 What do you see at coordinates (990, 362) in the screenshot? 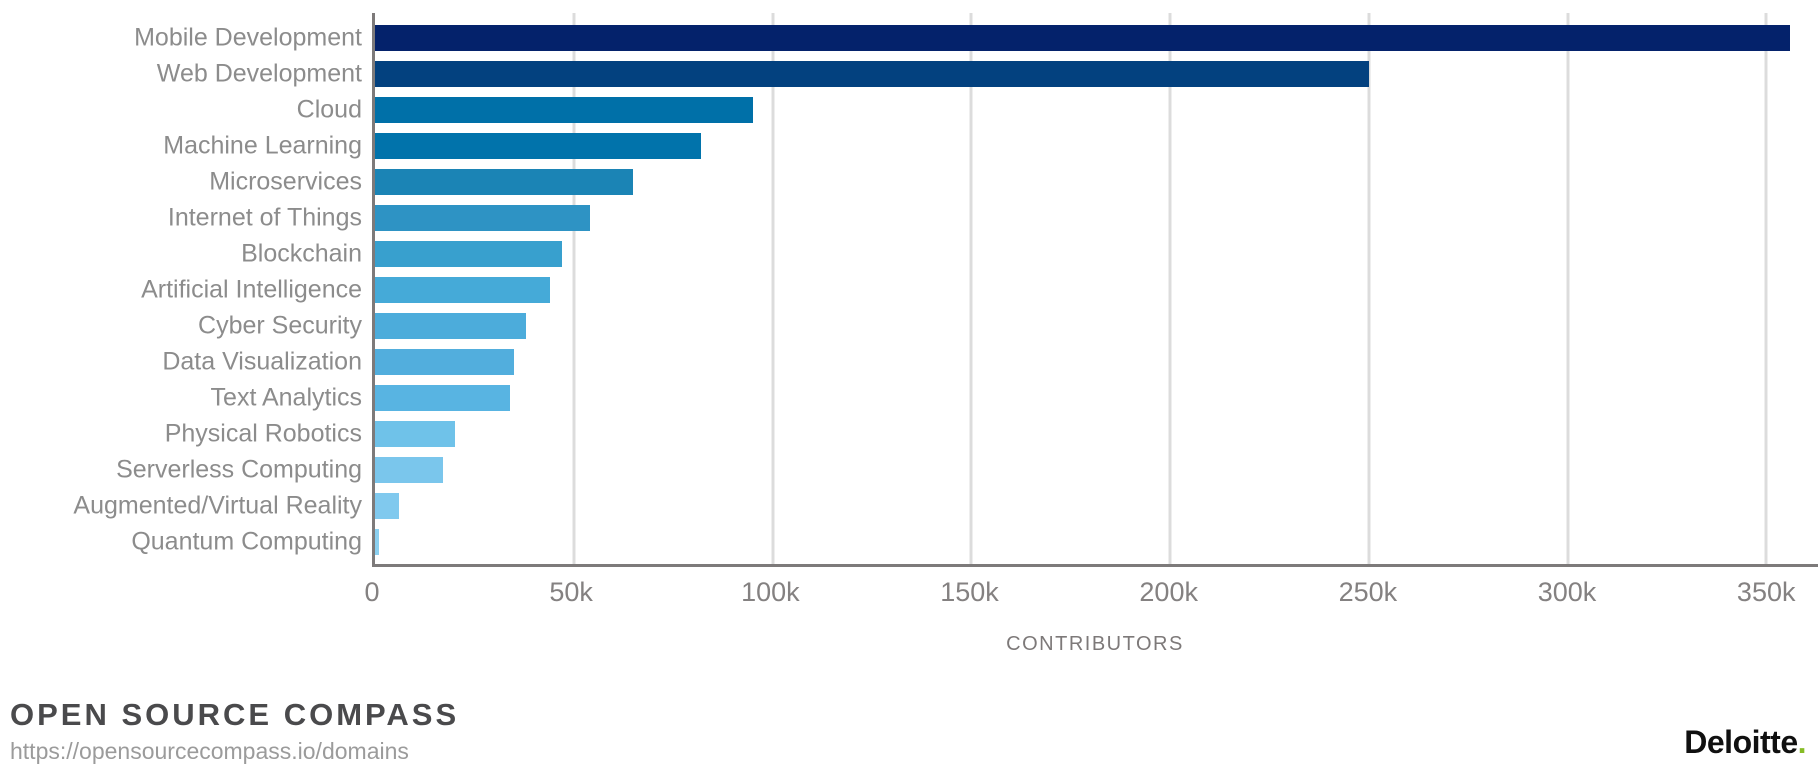
I see `bar-row: Data Visualization` at bounding box center [990, 362].